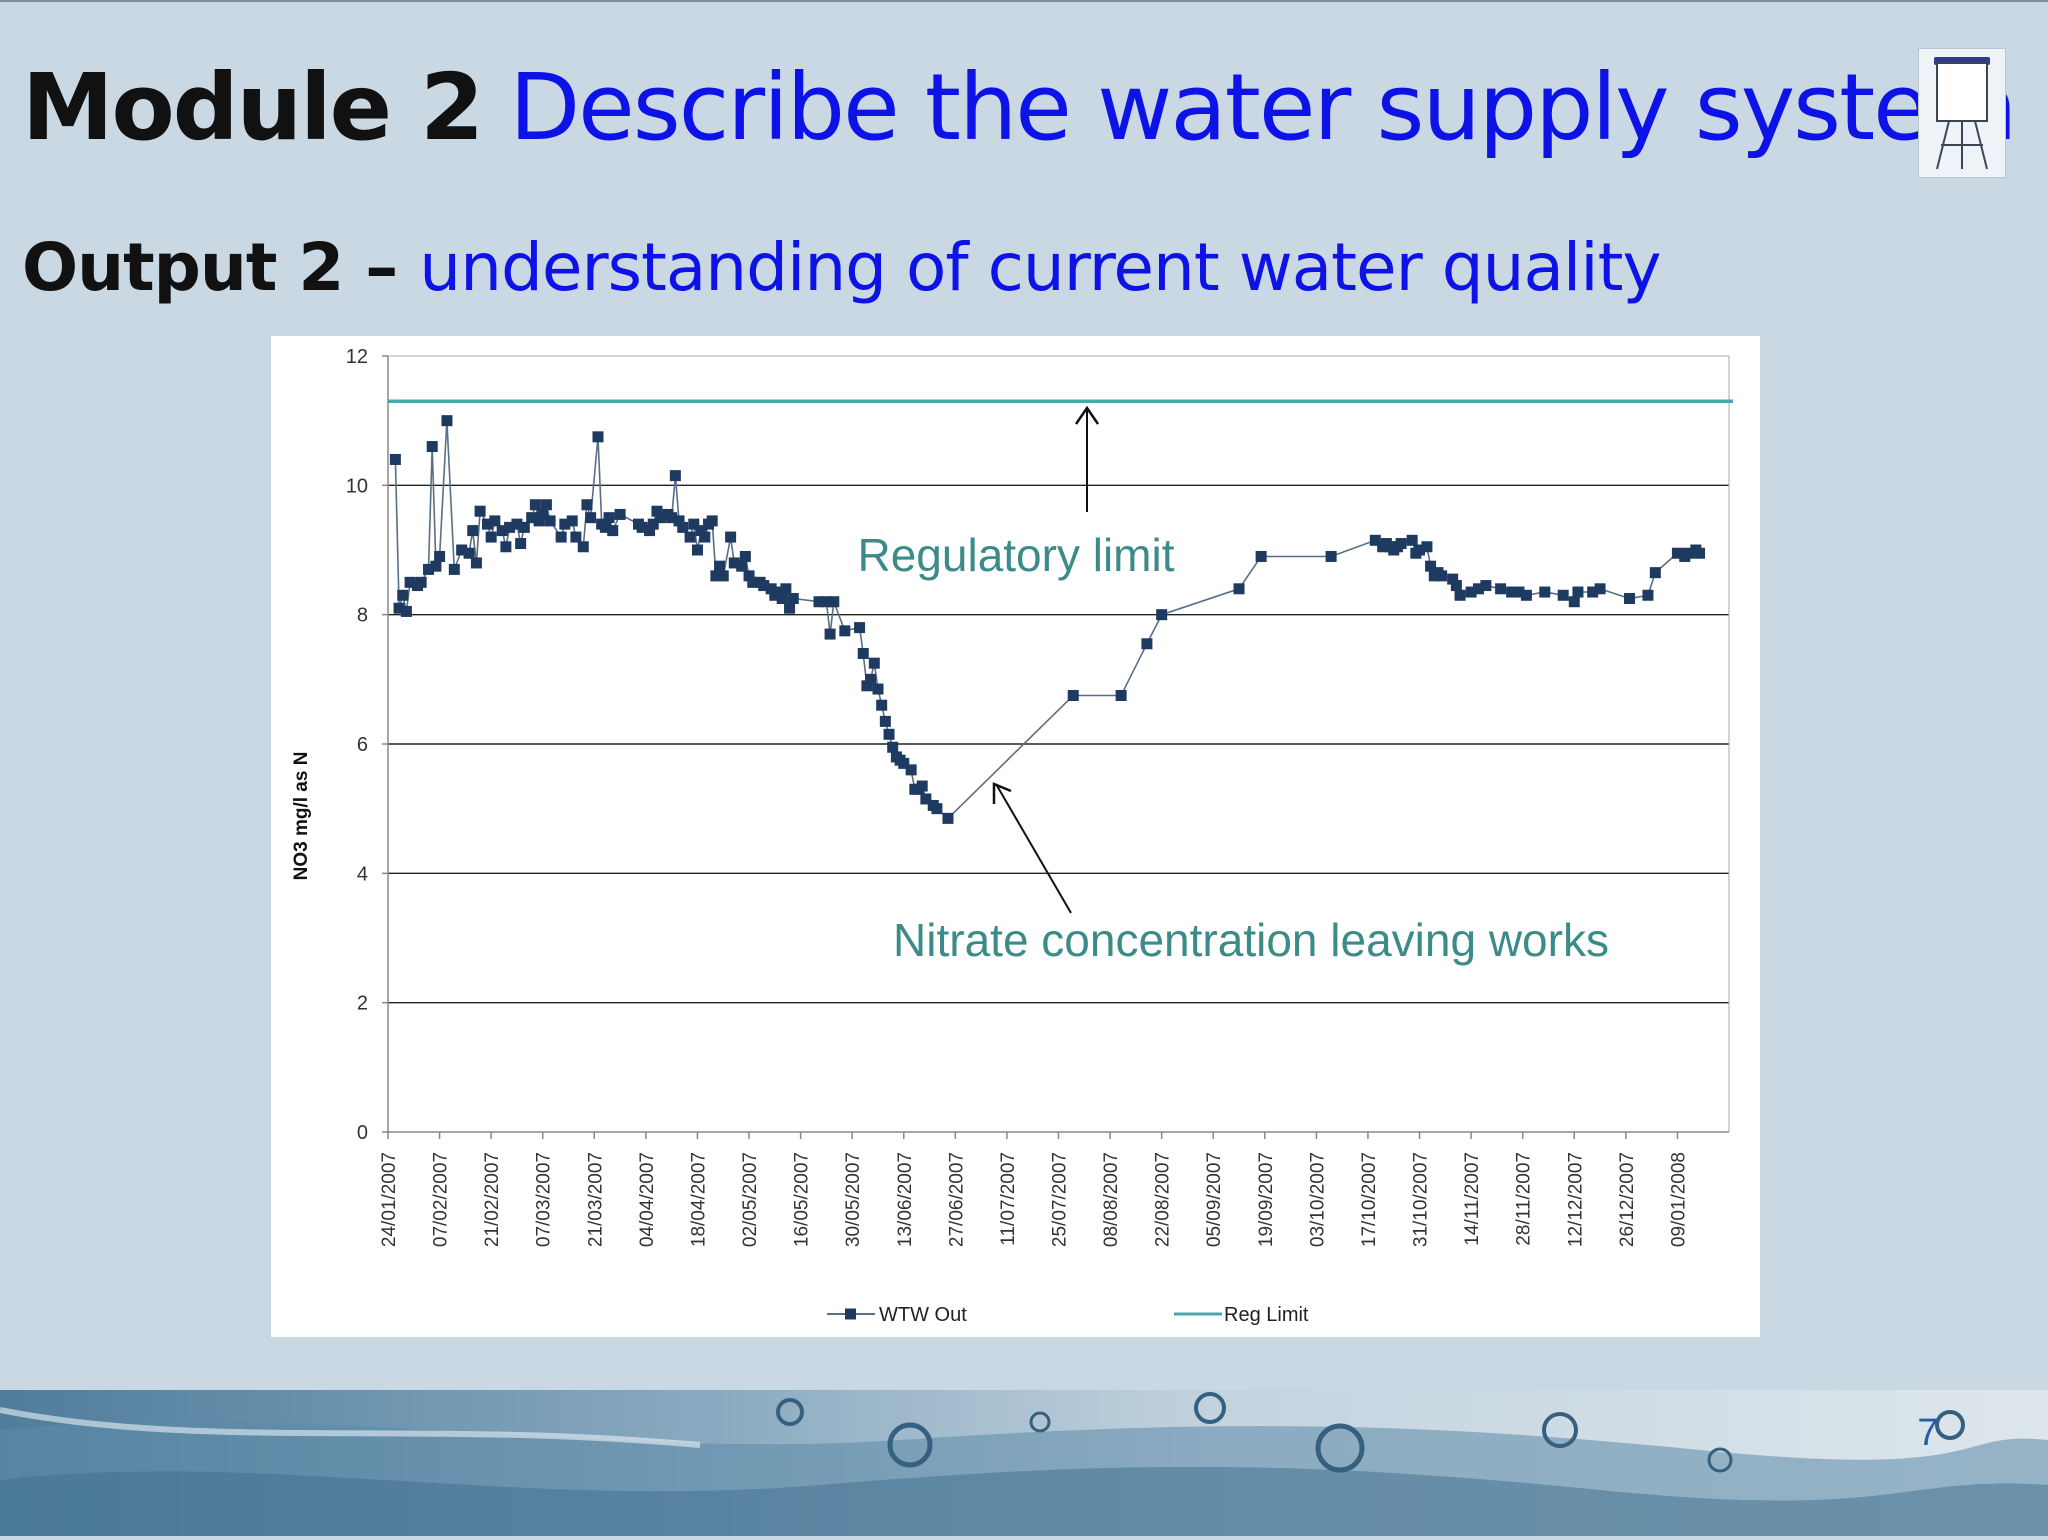 The width and height of the screenshot is (2048, 1540). I want to click on x-tick-label: 08/08/2007, so click(1111, 1199).